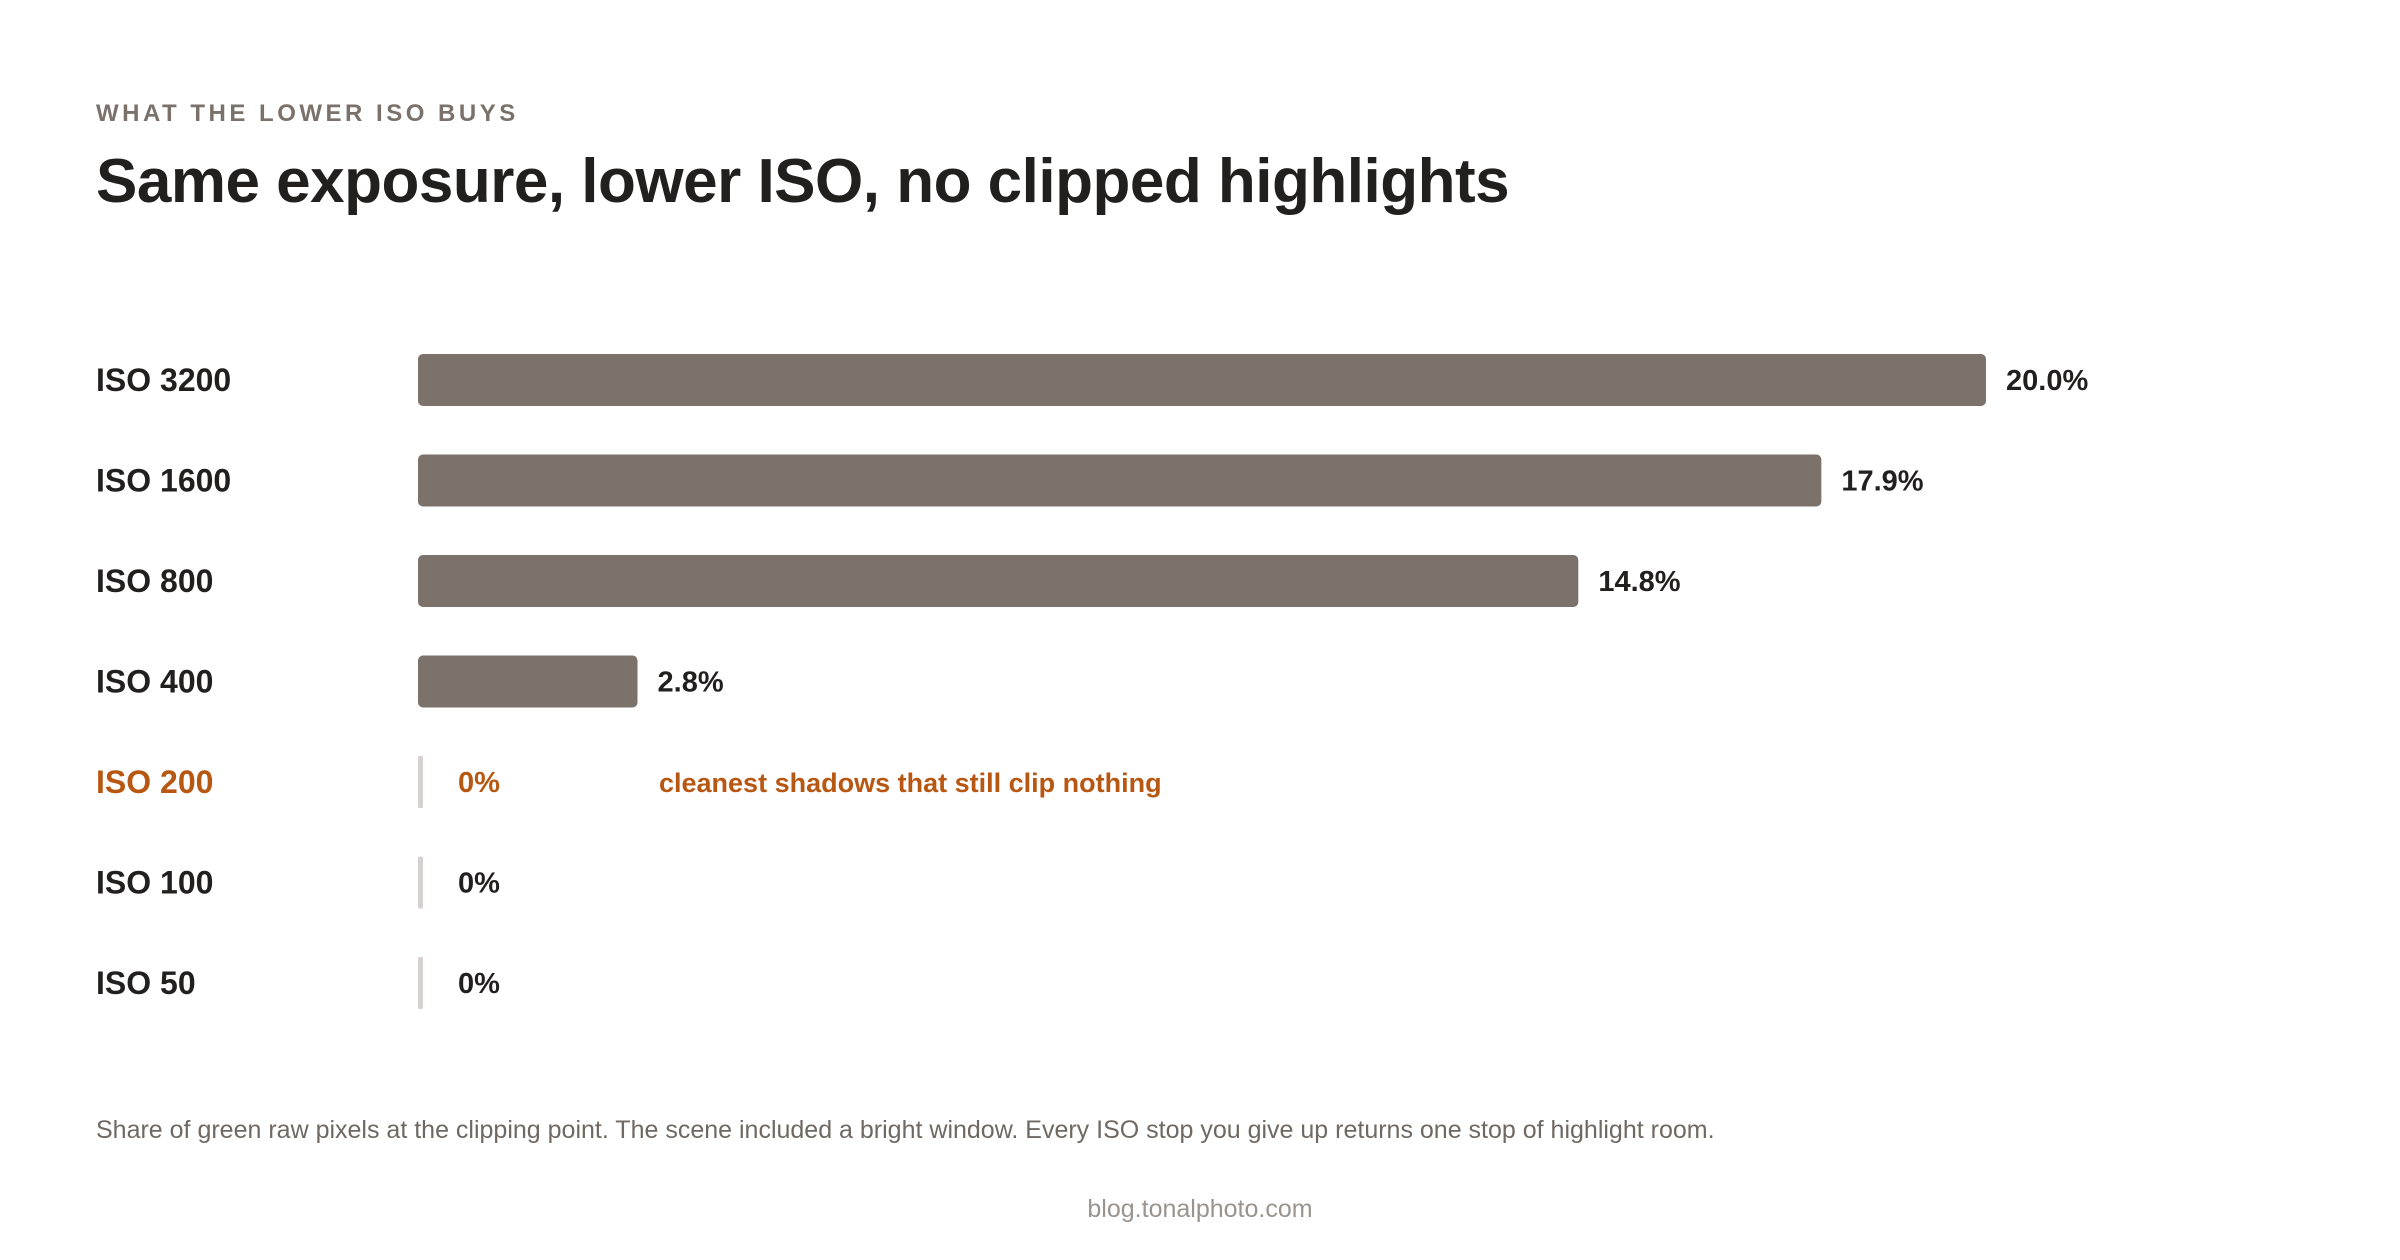 Image resolution: width=2400 pixels, height=1260 pixels. I want to click on value-label-iso-800: 14.8%, so click(1639, 582).